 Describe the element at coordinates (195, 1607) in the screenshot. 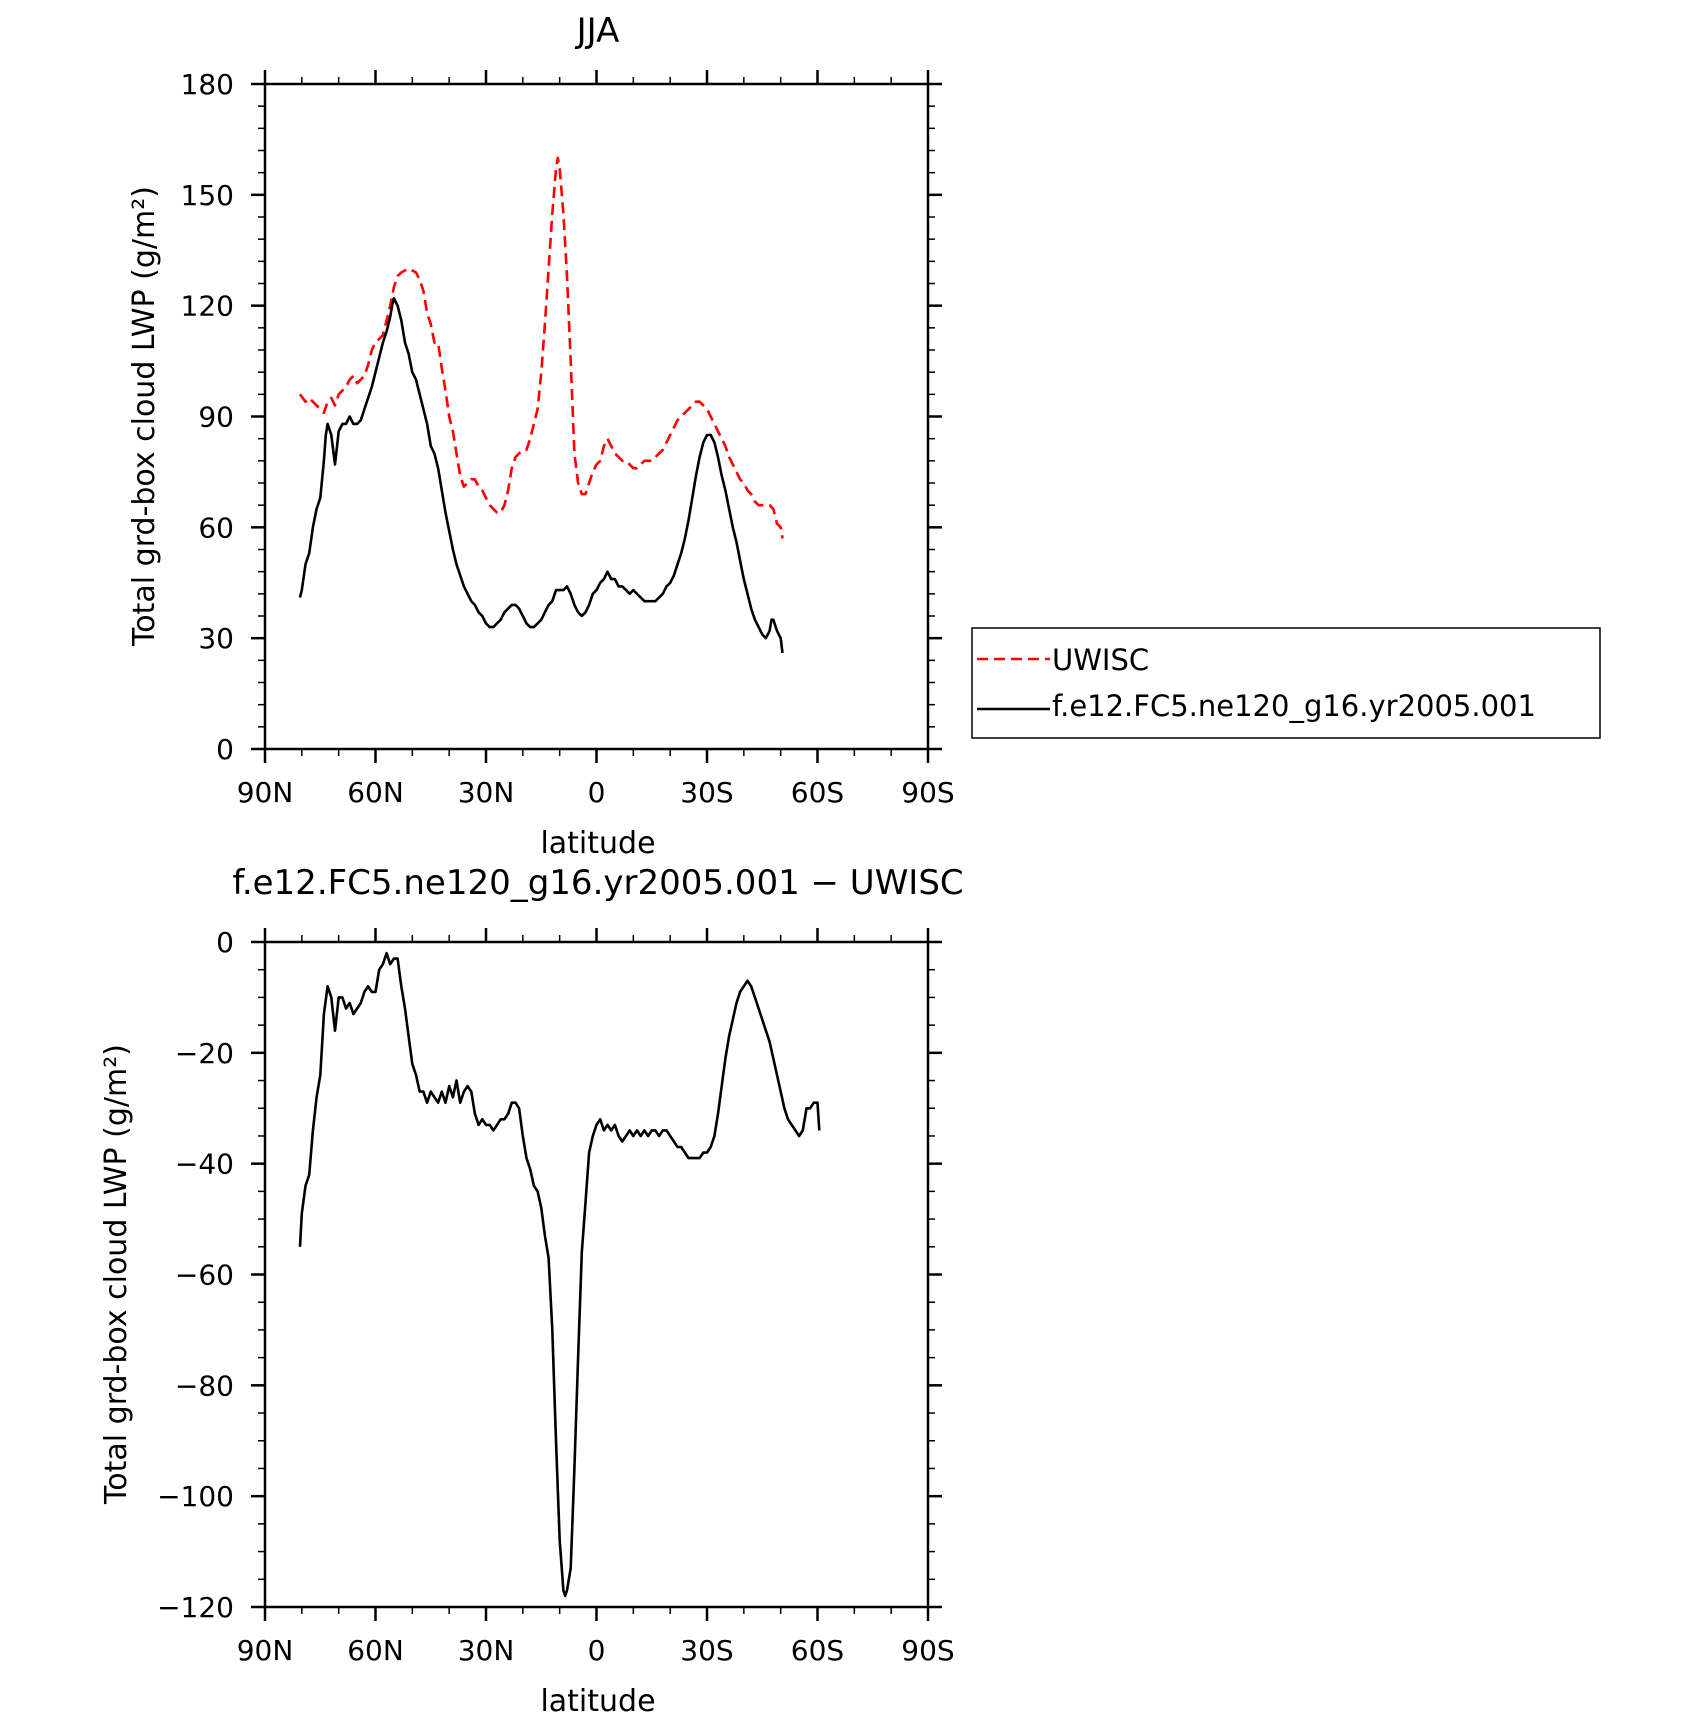

I see `bottom-chart-y-tick-label: −120` at that location.